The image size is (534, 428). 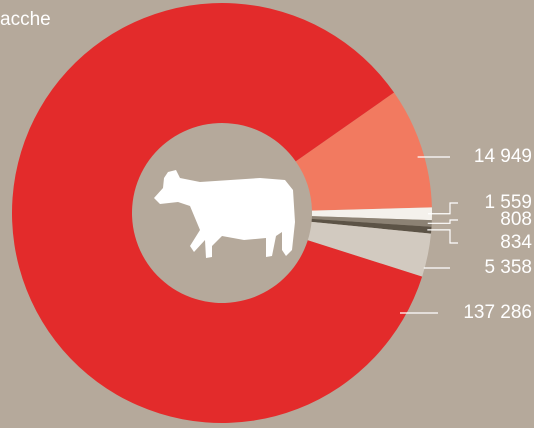 I want to click on data-label: 1 559, so click(x=508, y=202).